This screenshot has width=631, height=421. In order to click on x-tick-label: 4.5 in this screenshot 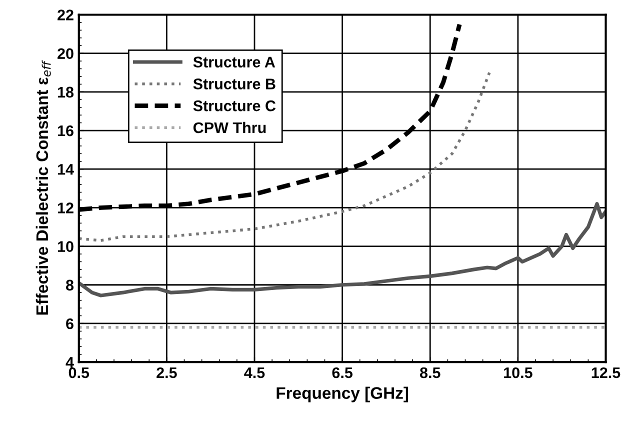, I will do `click(254, 372)`.